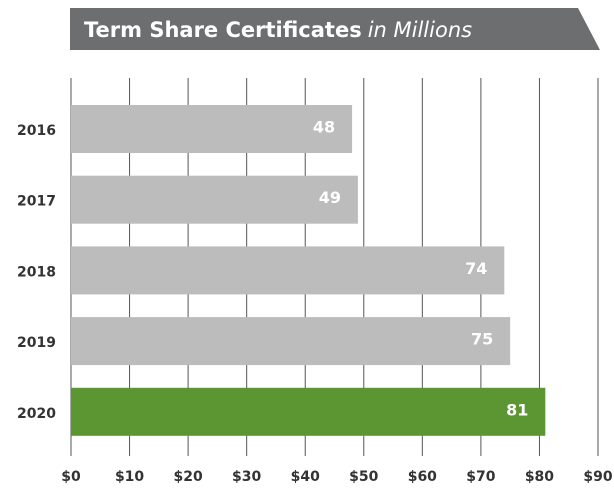  What do you see at coordinates (36, 343) in the screenshot?
I see `y-tick-label: 2019` at bounding box center [36, 343].